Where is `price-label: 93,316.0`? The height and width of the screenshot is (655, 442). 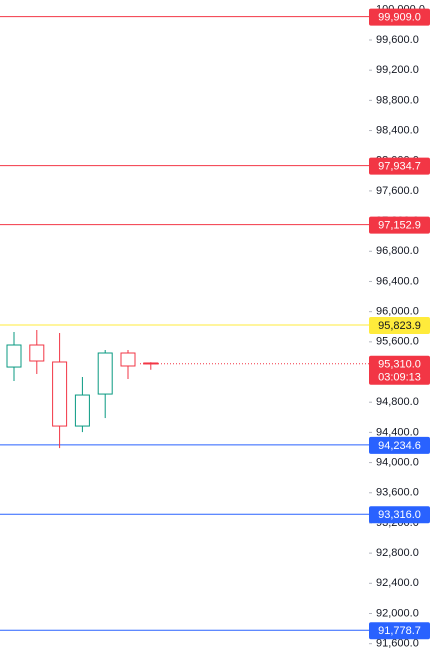 price-label: 93,316.0 is located at coordinates (399, 515).